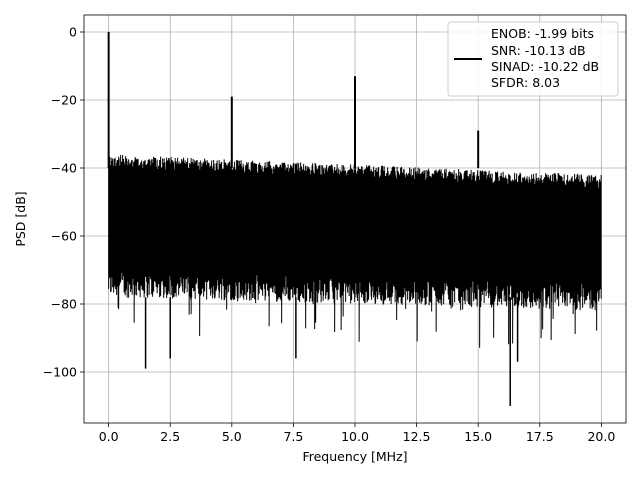 The image size is (640, 480). I want to click on x-tick-label: 0.0, so click(109, 436).